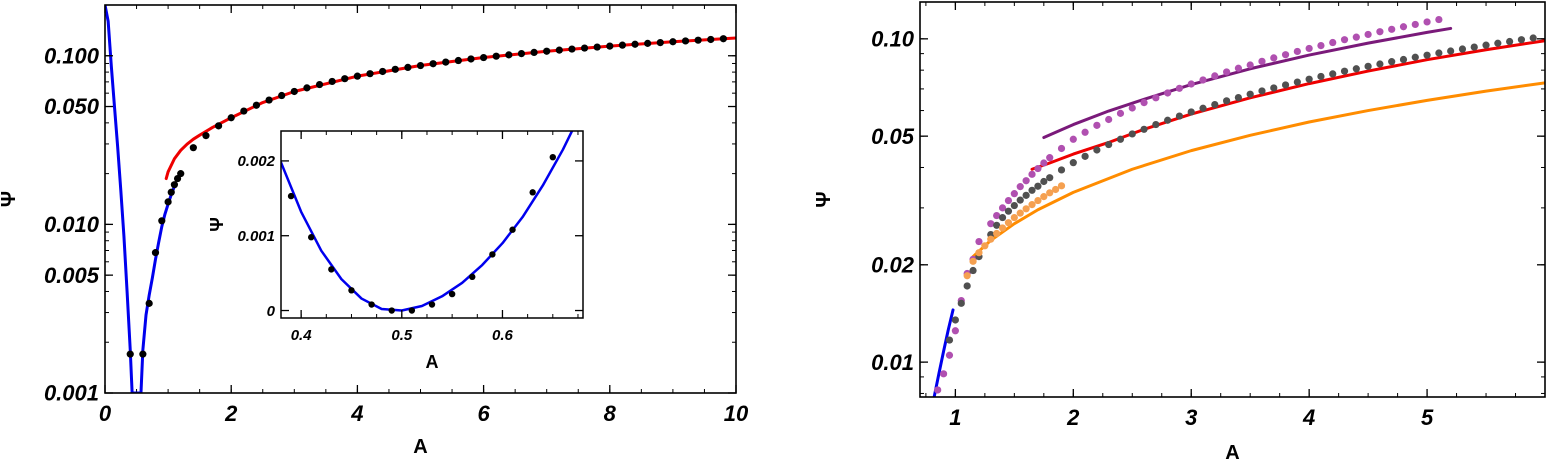 This screenshot has width=1550, height=463. I want to click on inset-chart-y-axis-title: Ψ, so click(217, 224).